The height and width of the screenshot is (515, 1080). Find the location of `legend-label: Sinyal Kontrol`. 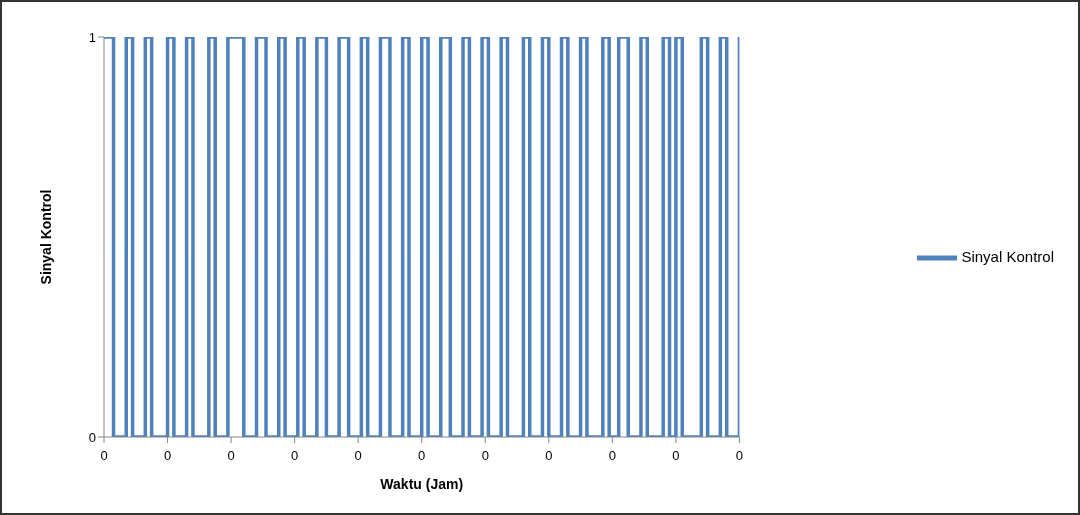

legend-label: Sinyal Kontrol is located at coordinates (1007, 256).